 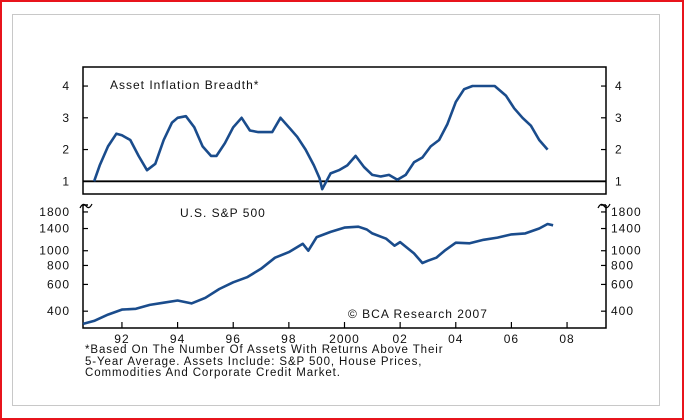 What do you see at coordinates (66, 86) in the screenshot?
I see `breadth-ytick-label-left-3: 4` at bounding box center [66, 86].